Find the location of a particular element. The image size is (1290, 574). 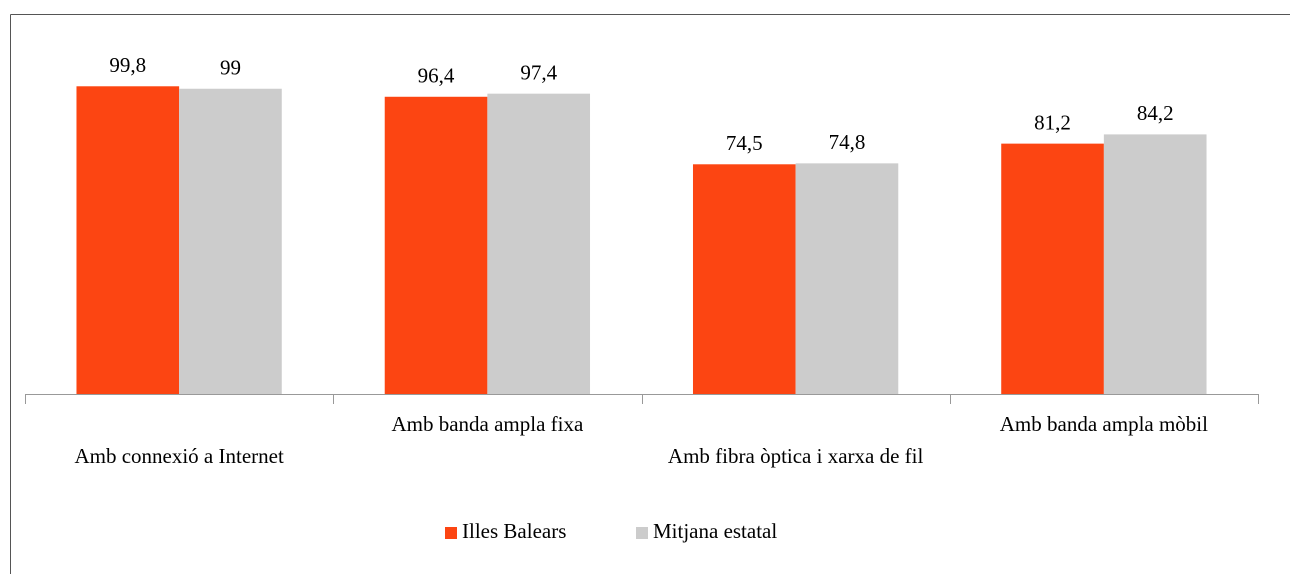

x-tick-label: Amb banda ampla mòbil is located at coordinates (1104, 424).